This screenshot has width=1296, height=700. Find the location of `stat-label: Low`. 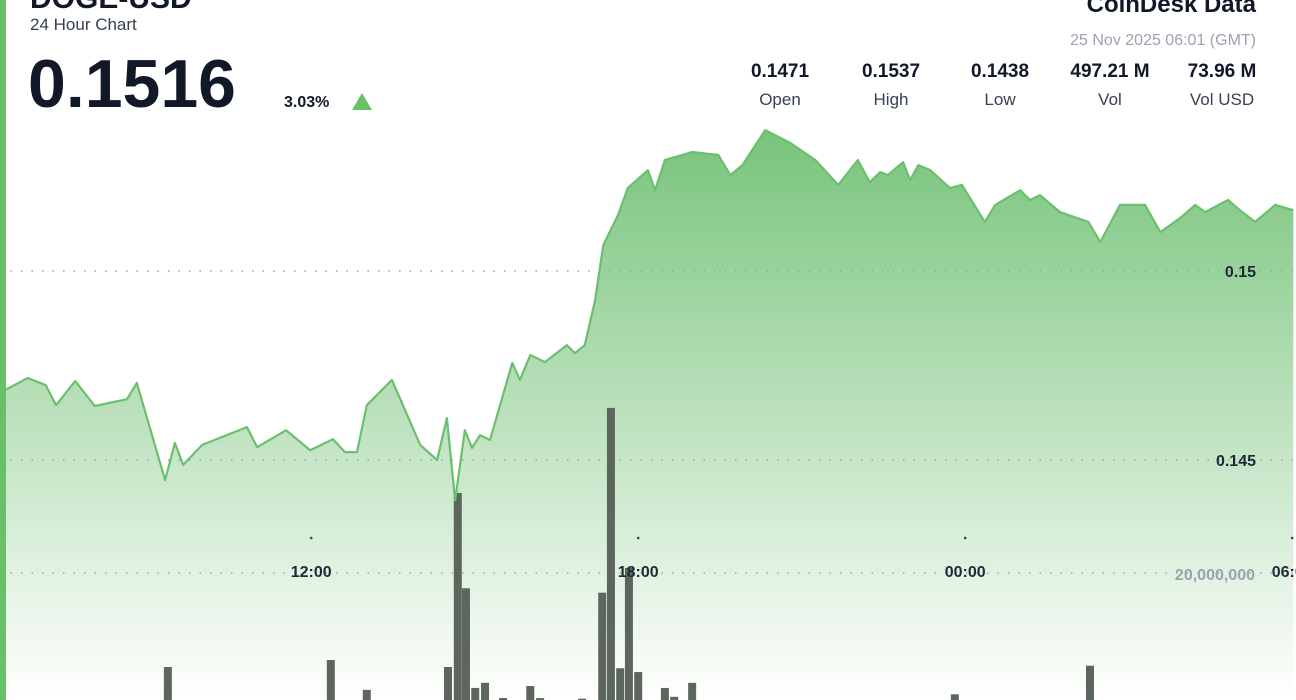

stat-label: Low is located at coordinates (1000, 99).